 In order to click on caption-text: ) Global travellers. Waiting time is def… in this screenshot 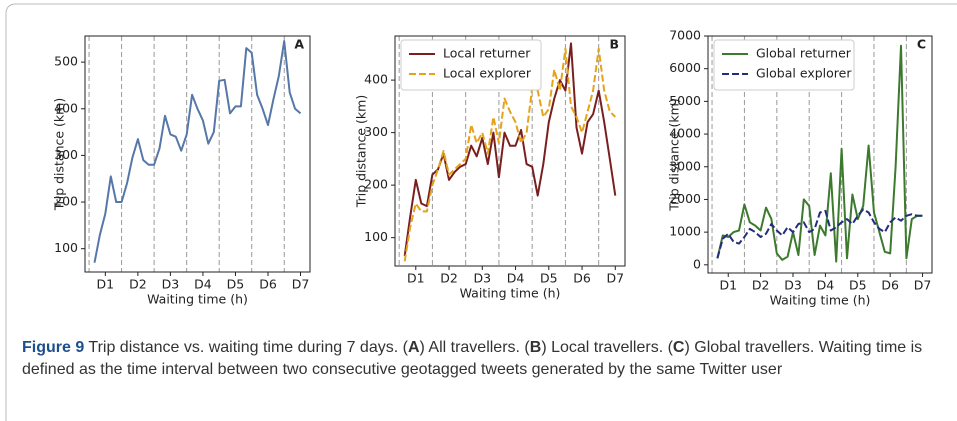, I will do `click(472, 358)`.